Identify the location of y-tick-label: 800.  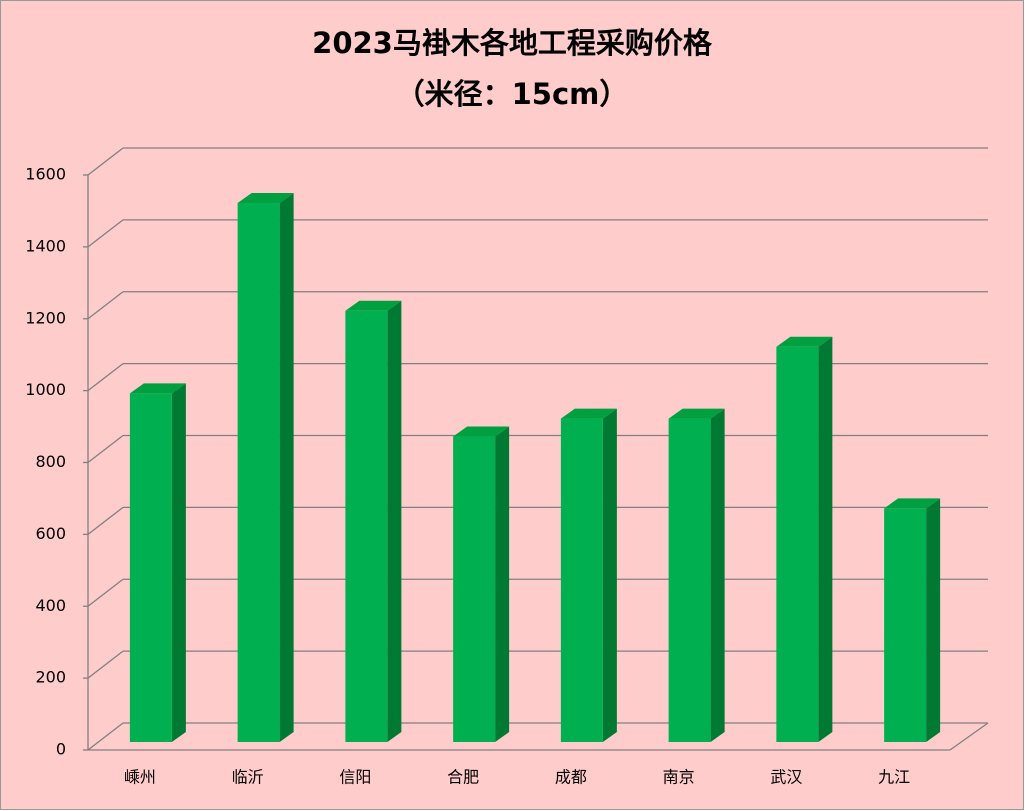
(50, 461).